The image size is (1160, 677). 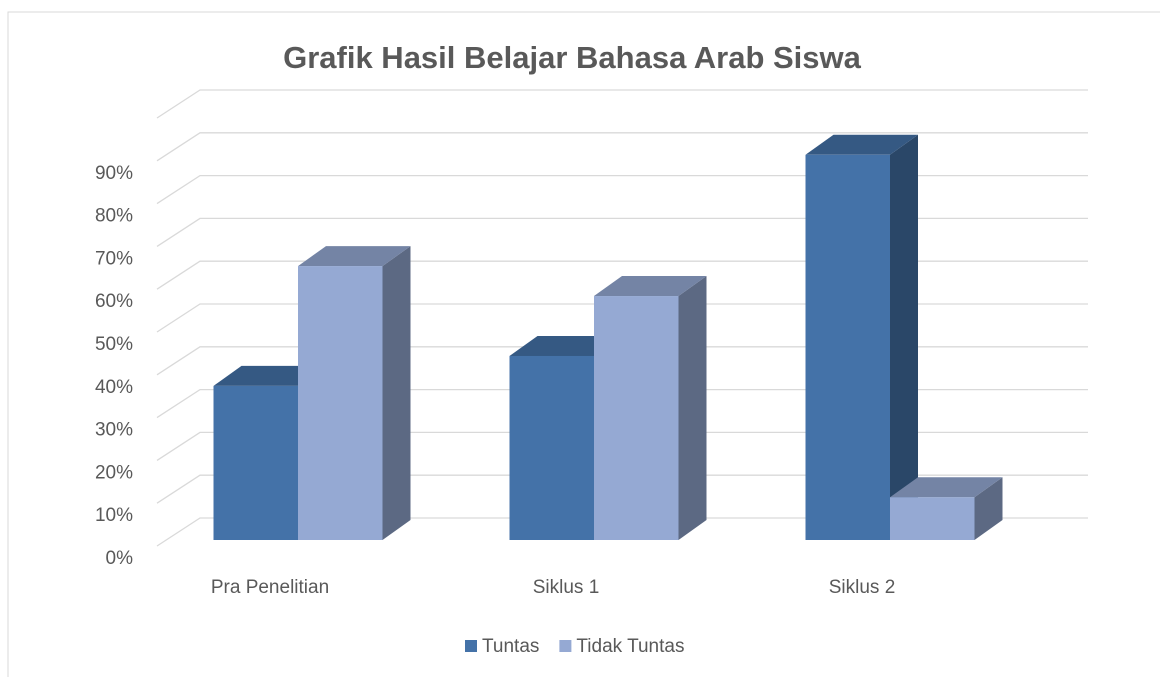 I want to click on x-tick-label: Siklus 2, so click(x=862, y=587).